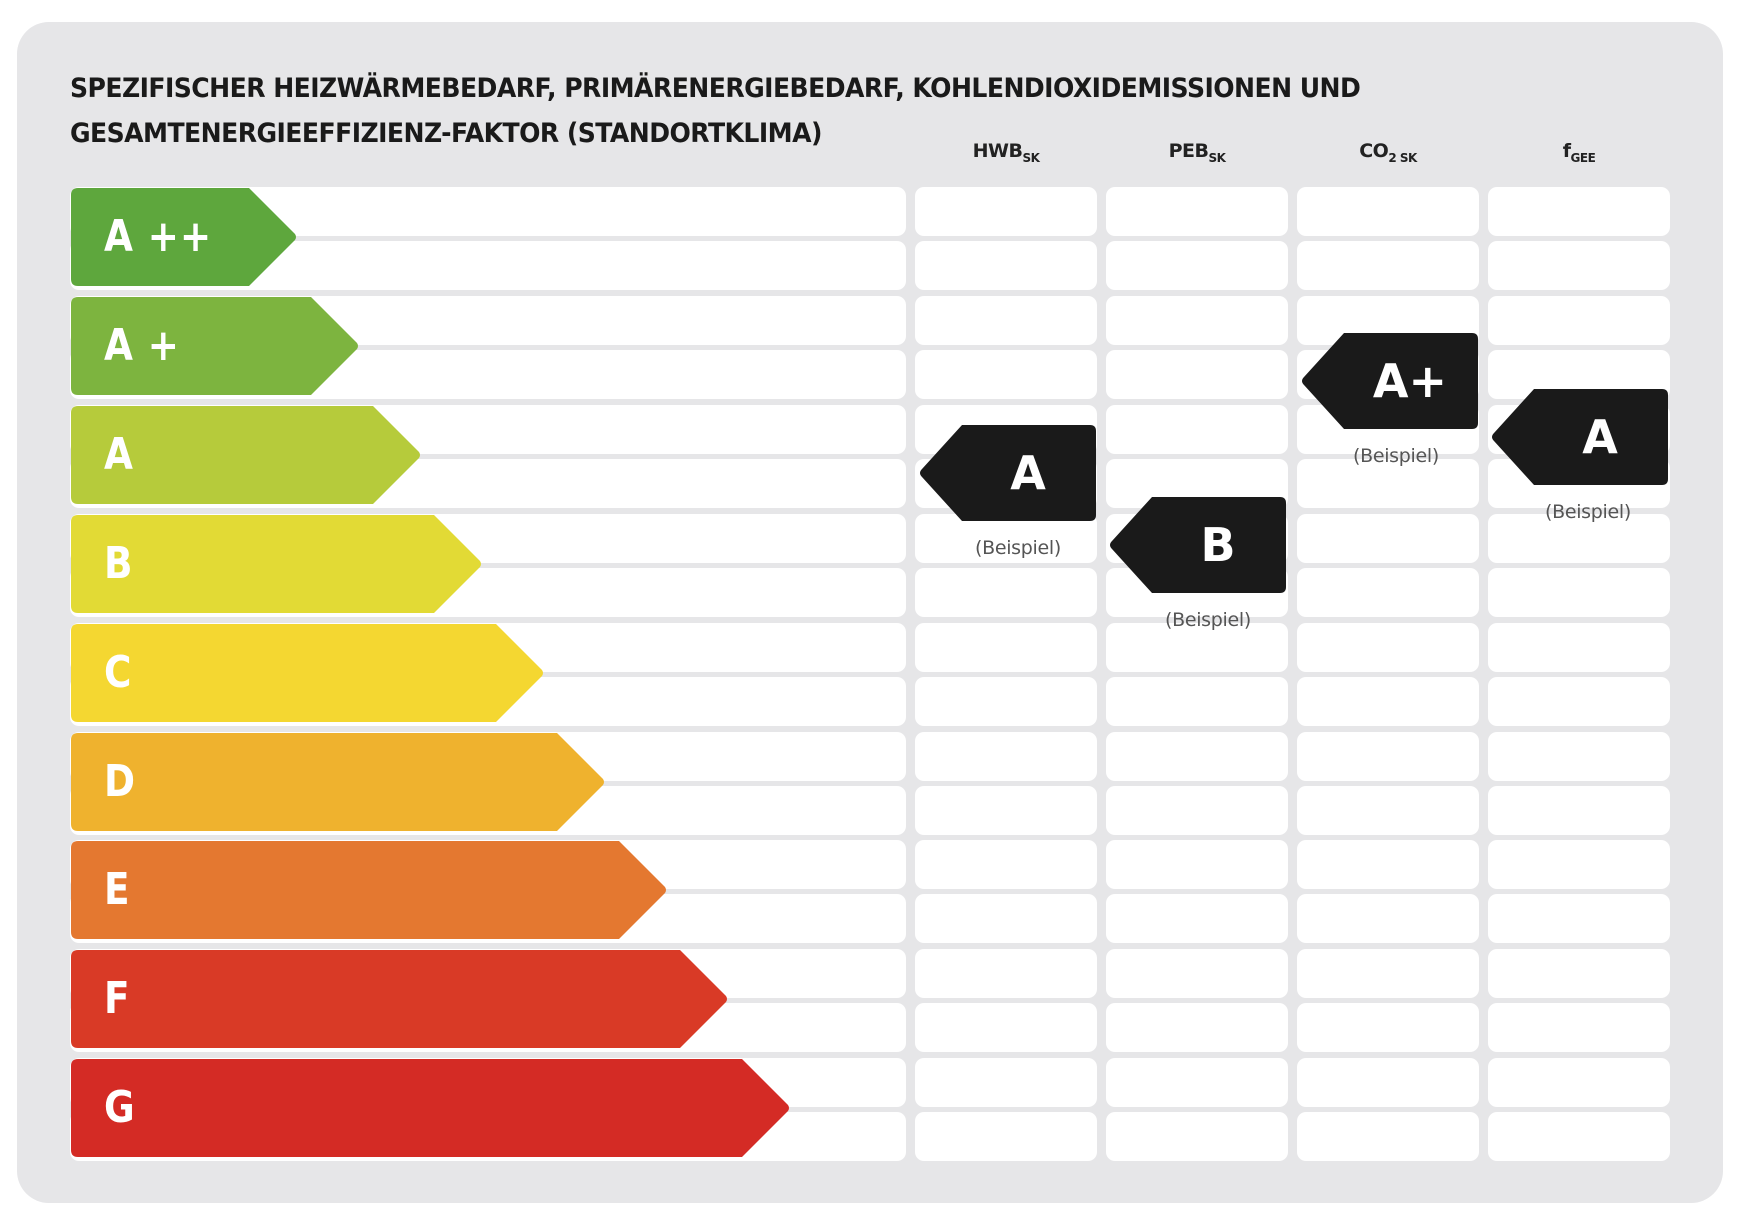  I want to click on column-header-peb-main: PEB, so click(1188, 151).